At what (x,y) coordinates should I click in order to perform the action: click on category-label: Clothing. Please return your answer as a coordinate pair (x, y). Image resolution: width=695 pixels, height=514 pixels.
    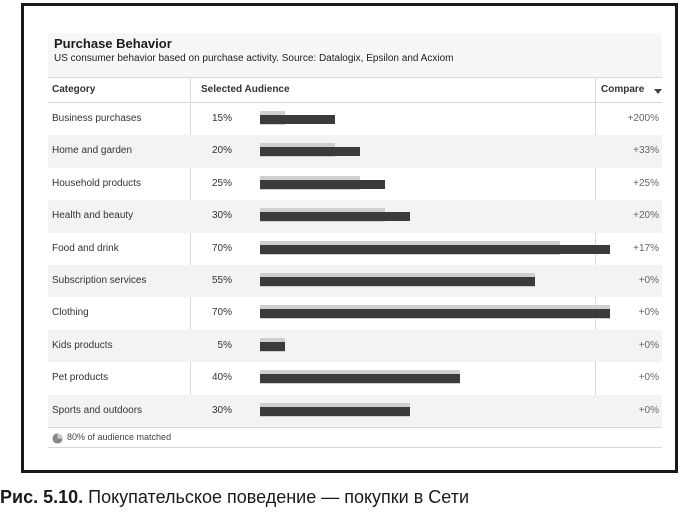
    Looking at the image, I should click on (70, 313).